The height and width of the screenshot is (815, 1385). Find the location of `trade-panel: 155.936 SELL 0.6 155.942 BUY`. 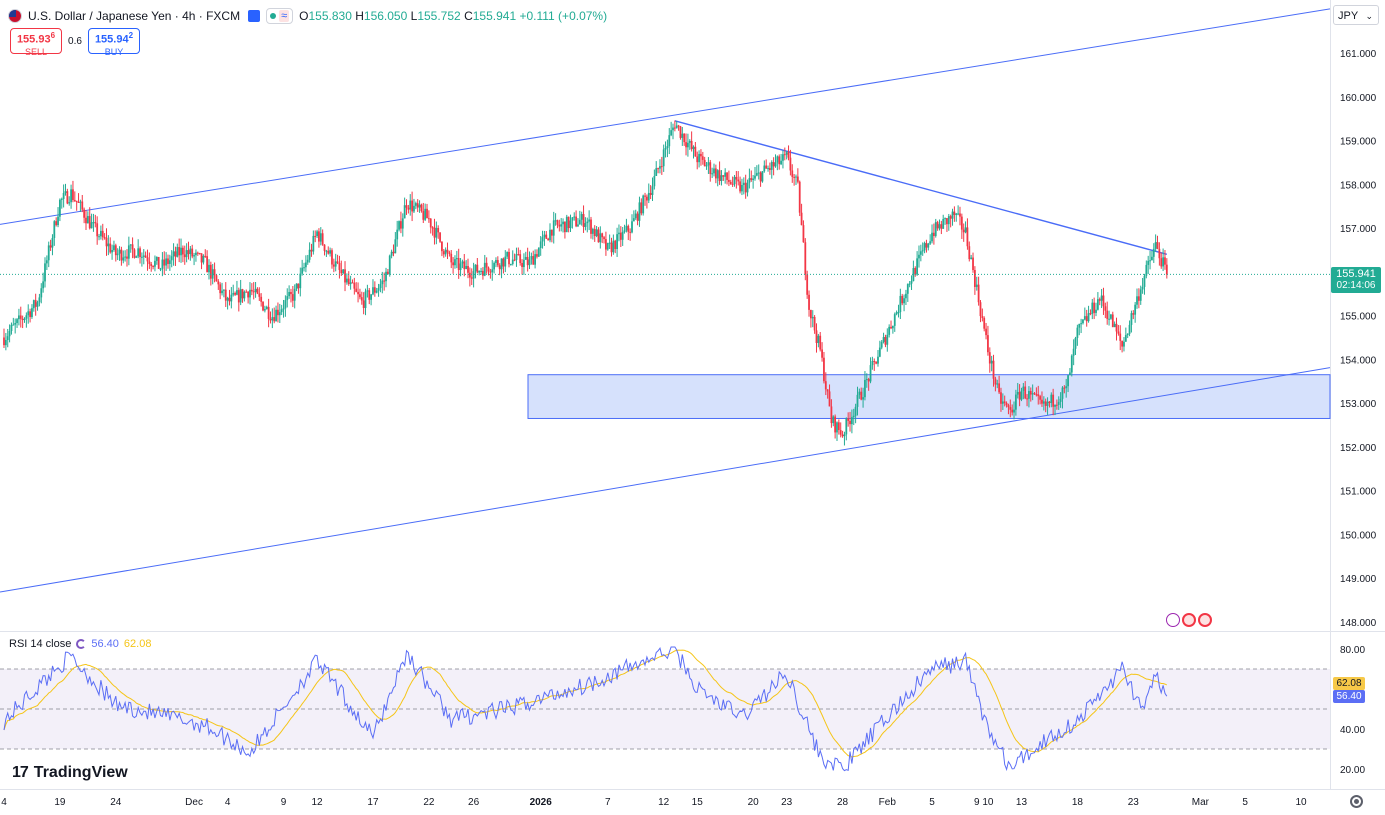

trade-panel: 155.936 SELL 0.6 155.942 BUY is located at coordinates (75, 42).